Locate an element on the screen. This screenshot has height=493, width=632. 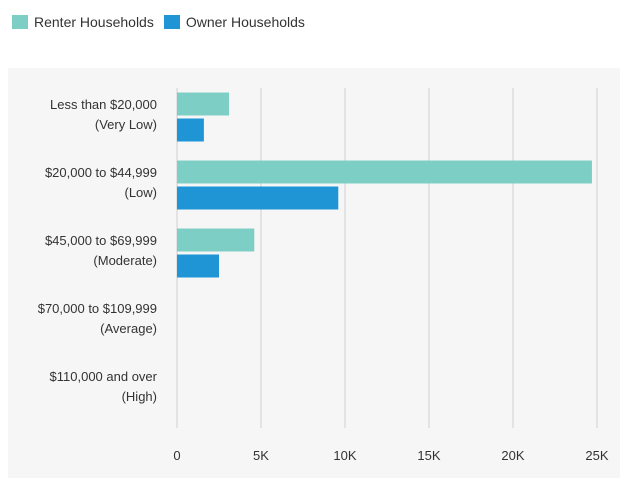
legend-item-renter: Renter Households is located at coordinates (83, 22).